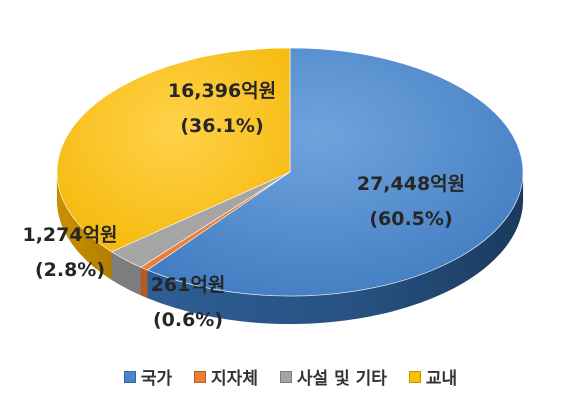 The width and height of the screenshot is (581, 409). What do you see at coordinates (441, 379) in the screenshot?
I see `legend-label-internal: 교내` at bounding box center [441, 379].